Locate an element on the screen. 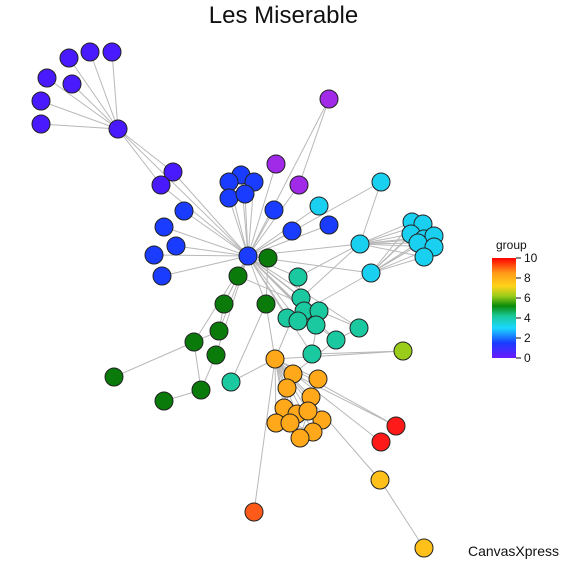 This screenshot has height=567, width=567. legend-ticks: 10 8 6 4 2 0 is located at coordinates (527, 308).